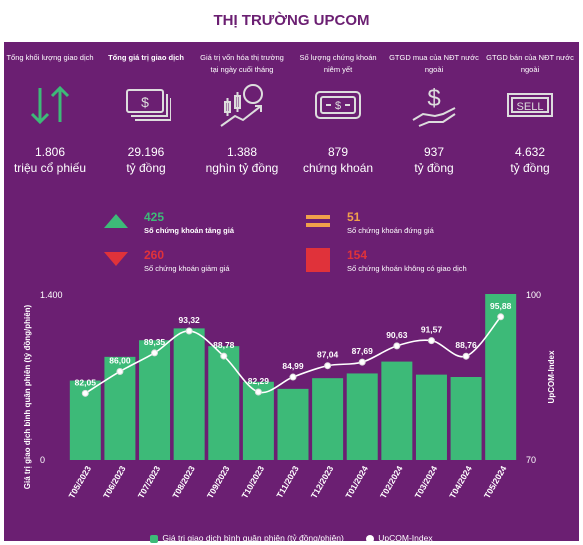  I want to click on x-tick-label: T08/2023, so click(183, 482).